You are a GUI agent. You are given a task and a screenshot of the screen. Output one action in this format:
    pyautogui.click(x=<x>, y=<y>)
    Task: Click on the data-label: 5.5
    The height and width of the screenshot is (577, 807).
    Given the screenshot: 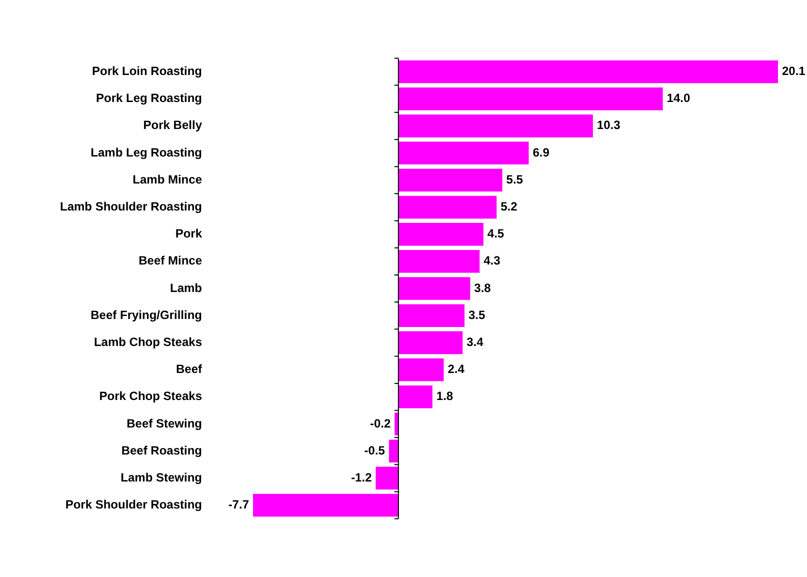 What is the action you would take?
    pyautogui.click(x=515, y=179)
    